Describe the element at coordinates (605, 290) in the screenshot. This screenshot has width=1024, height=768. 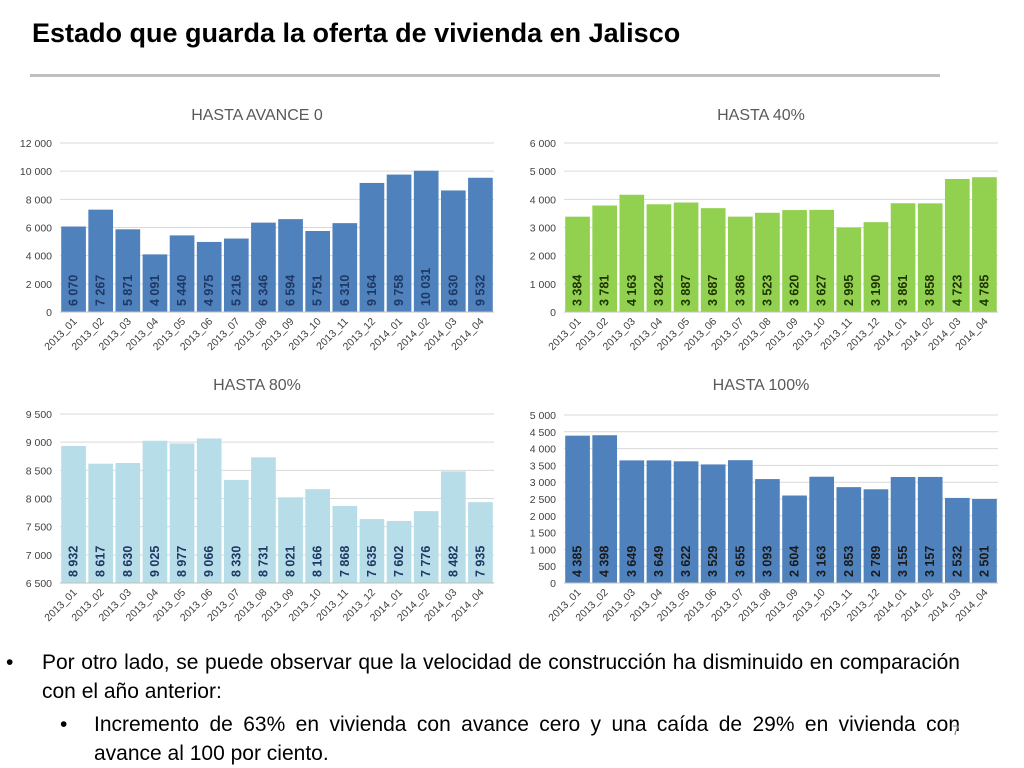
I see `data-label: 3 781` at that location.